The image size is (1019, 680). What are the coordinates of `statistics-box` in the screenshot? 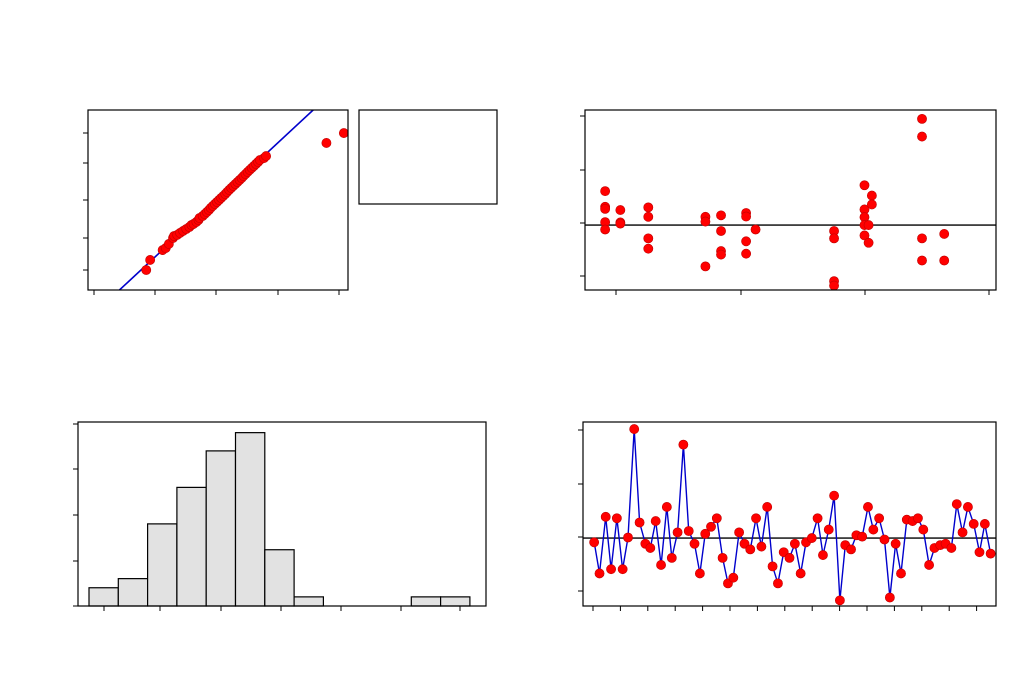 It's located at (428, 157).